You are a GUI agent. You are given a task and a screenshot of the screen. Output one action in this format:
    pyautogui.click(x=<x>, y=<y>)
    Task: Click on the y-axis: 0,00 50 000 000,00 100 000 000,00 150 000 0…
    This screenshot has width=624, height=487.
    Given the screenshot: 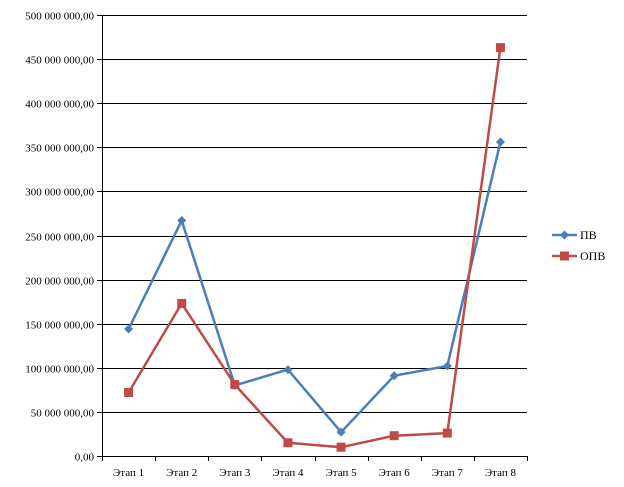 What is the action you would take?
    pyautogui.click(x=64, y=237)
    